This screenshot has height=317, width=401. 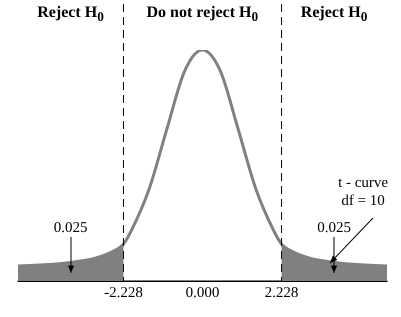 I want to click on annotation: t - curve df = 10, so click(x=363, y=192).